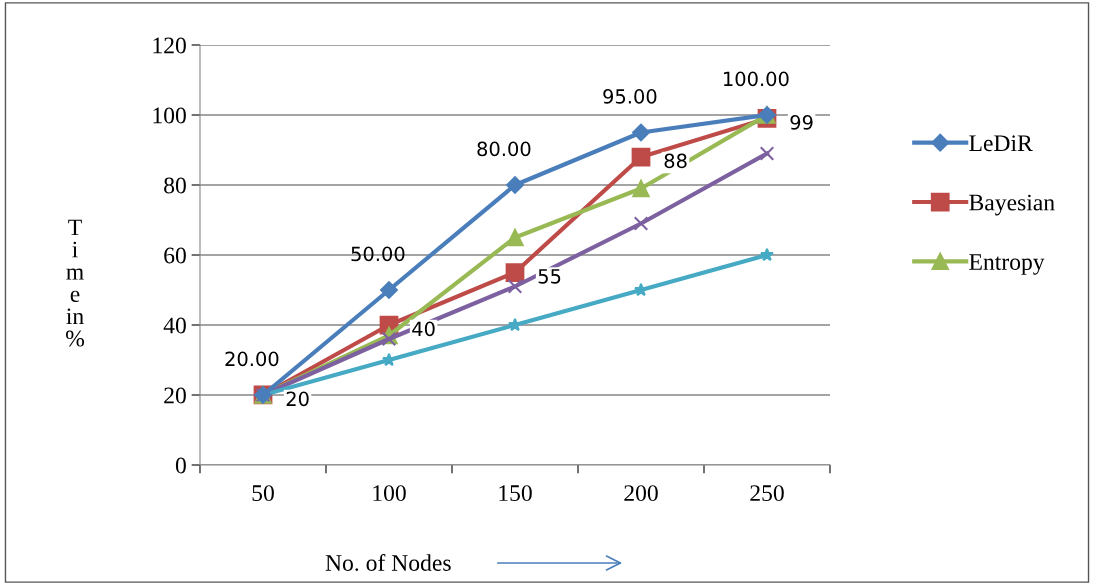  Describe the element at coordinates (801, 122) in the screenshot. I see `data-label: 99` at that location.